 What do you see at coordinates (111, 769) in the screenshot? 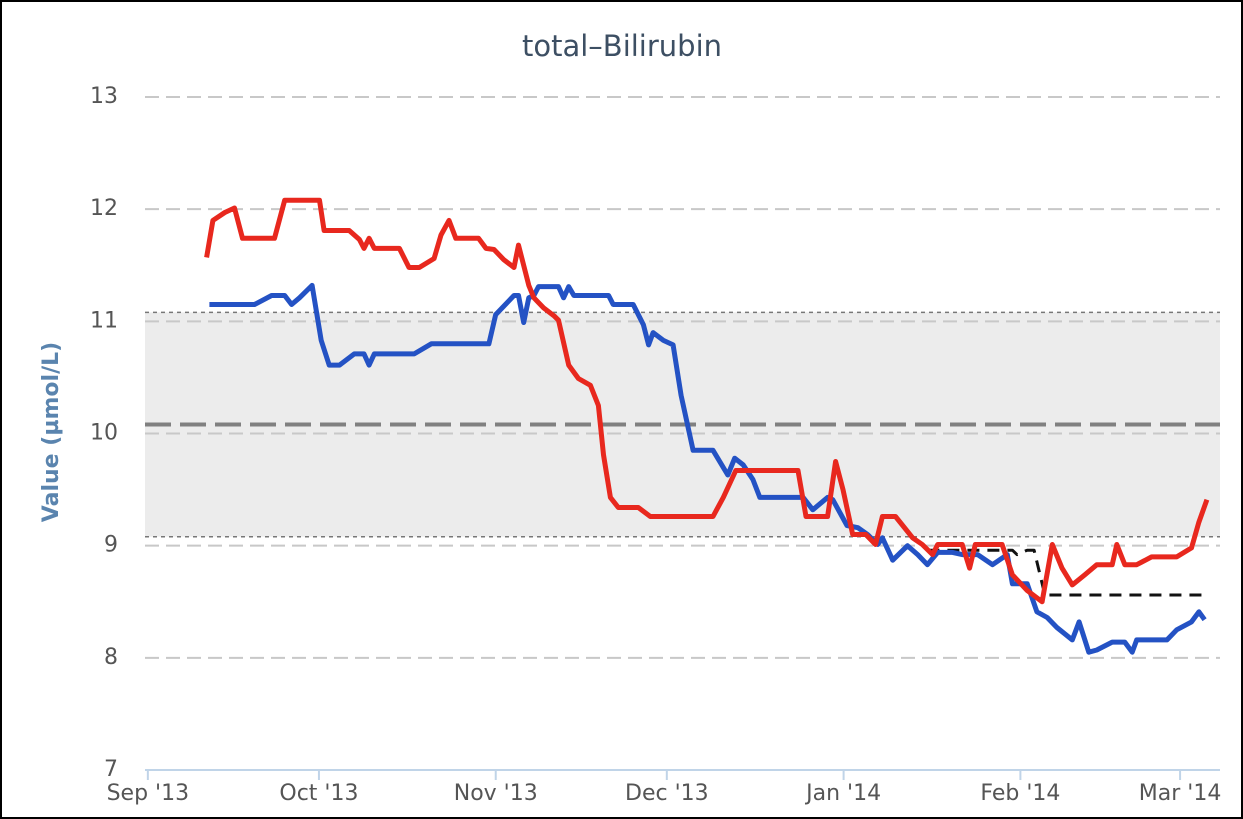
I see `y-tick-label: 7` at bounding box center [111, 769].